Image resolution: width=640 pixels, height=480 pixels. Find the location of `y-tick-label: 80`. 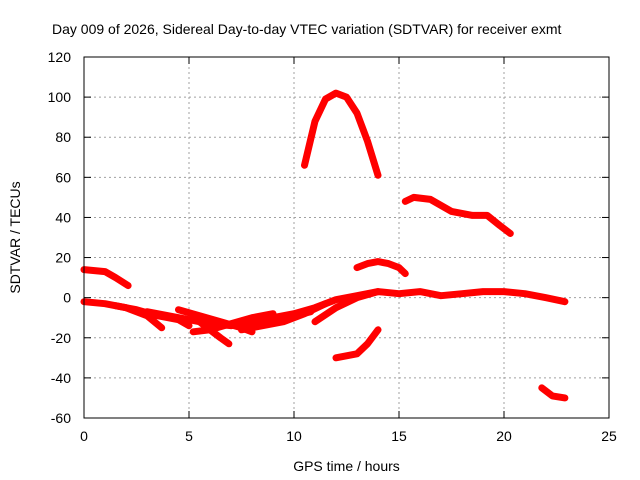

y-tick-label: 80 is located at coordinates (63, 137).